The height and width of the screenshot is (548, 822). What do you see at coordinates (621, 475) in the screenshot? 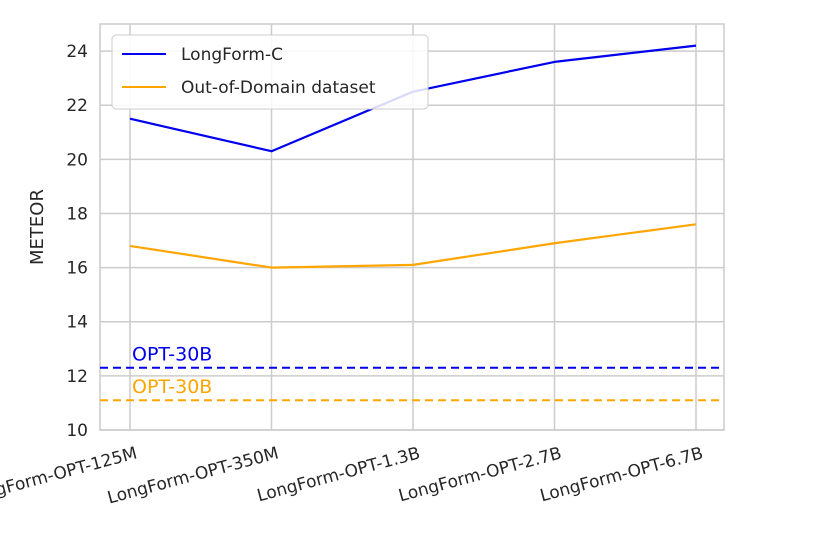
I see `x-tick-label: LongForm-OPT-6.7B` at bounding box center [621, 475].